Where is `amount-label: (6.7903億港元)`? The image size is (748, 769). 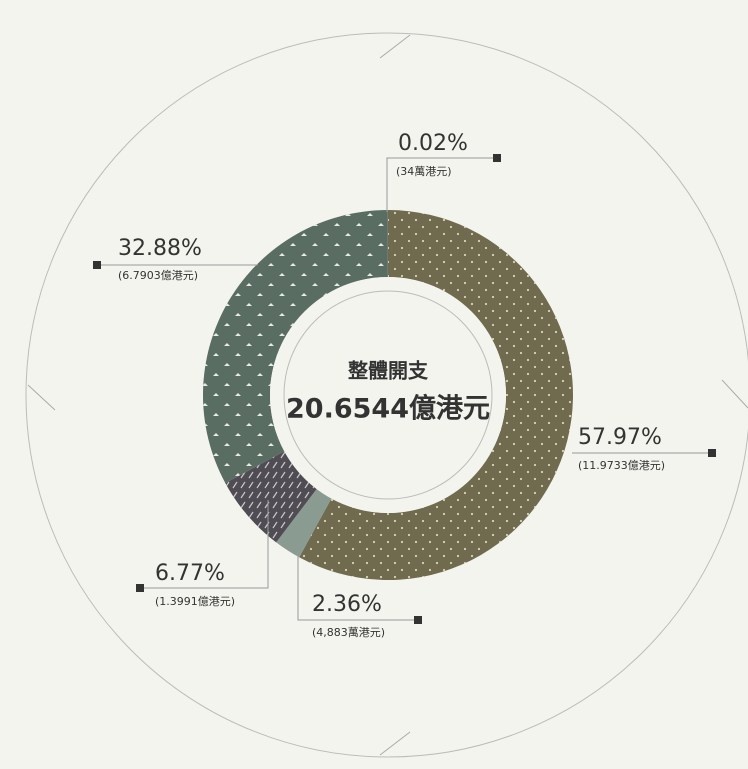 amount-label: (6.7903億港元) is located at coordinates (158, 275).